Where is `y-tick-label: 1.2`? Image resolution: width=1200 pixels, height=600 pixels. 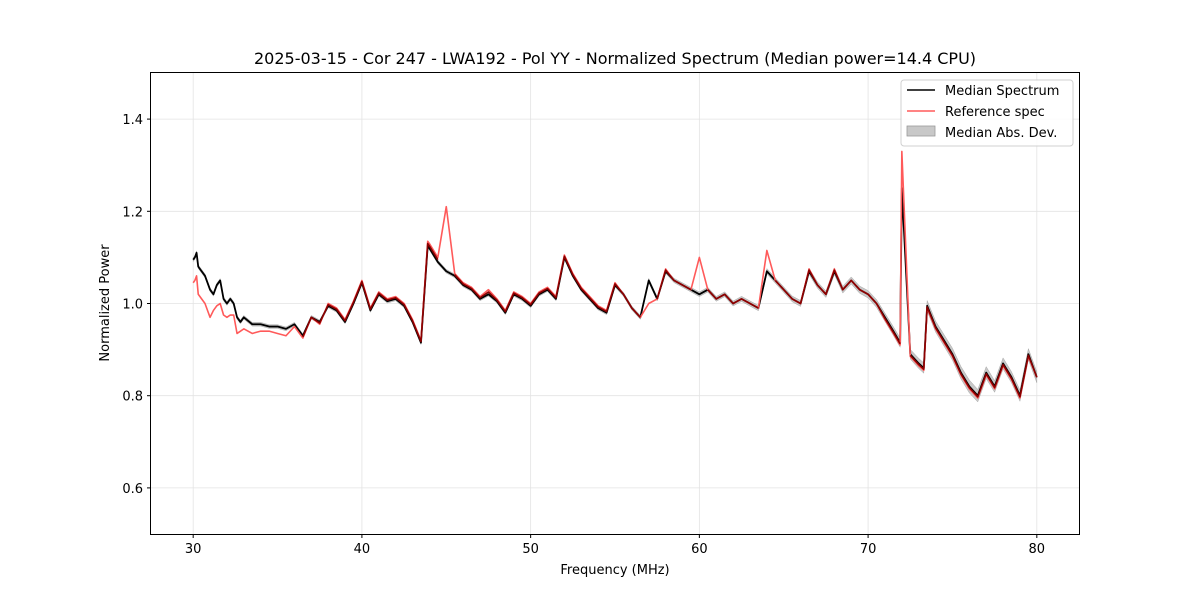 y-tick-label: 1.2 is located at coordinates (132, 212).